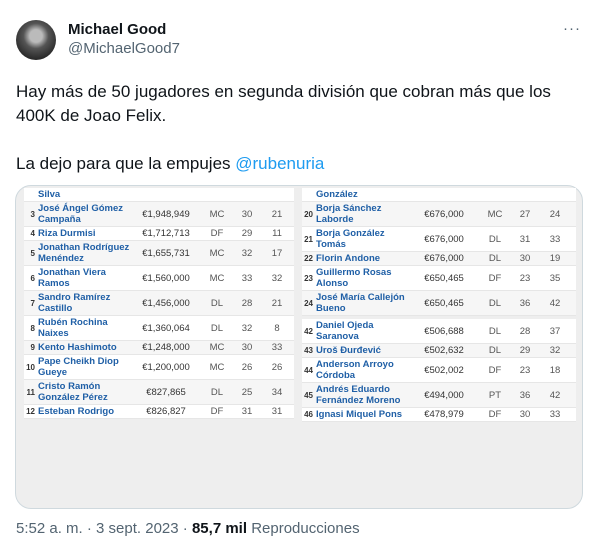 This screenshot has height=554, width=600. Describe the element at coordinates (166, 392) in the screenshot. I see `salary-cell: €827,865` at that location.